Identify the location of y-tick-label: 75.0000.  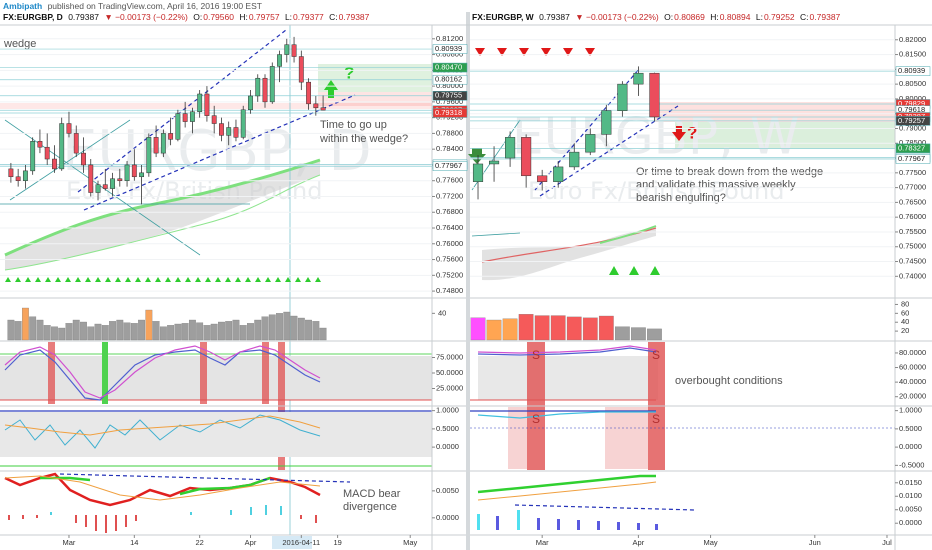
(449, 356).